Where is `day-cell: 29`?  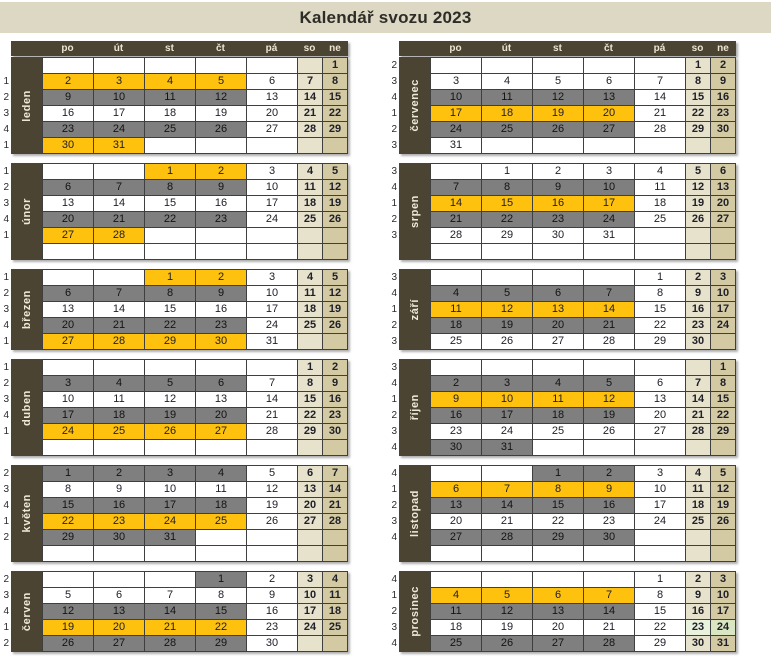
day-cell: 29 is located at coordinates (310, 432).